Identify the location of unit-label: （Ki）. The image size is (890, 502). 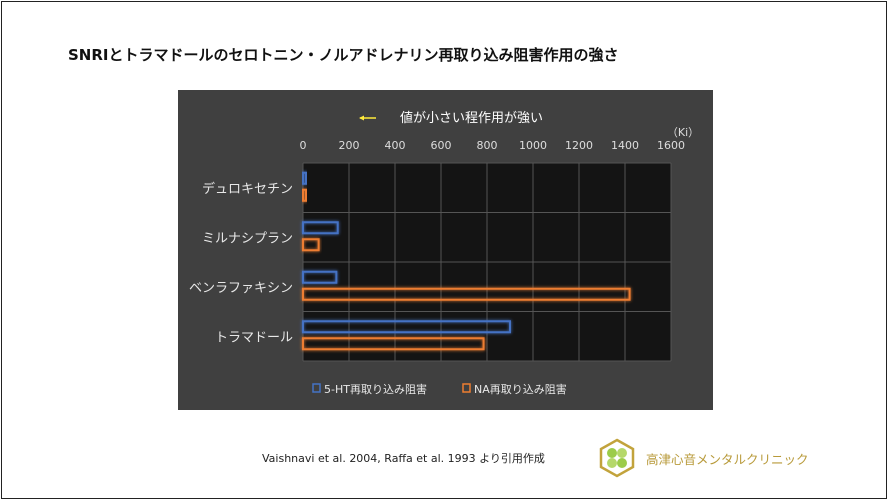
(683, 132).